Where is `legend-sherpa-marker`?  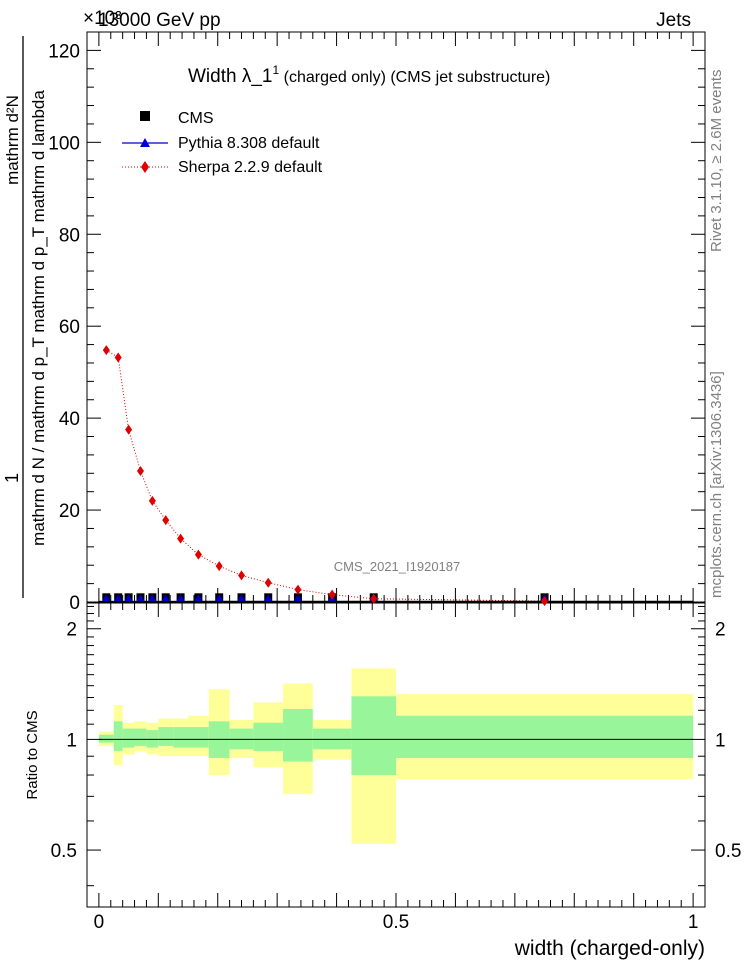
legend-sherpa-marker is located at coordinates (145, 167).